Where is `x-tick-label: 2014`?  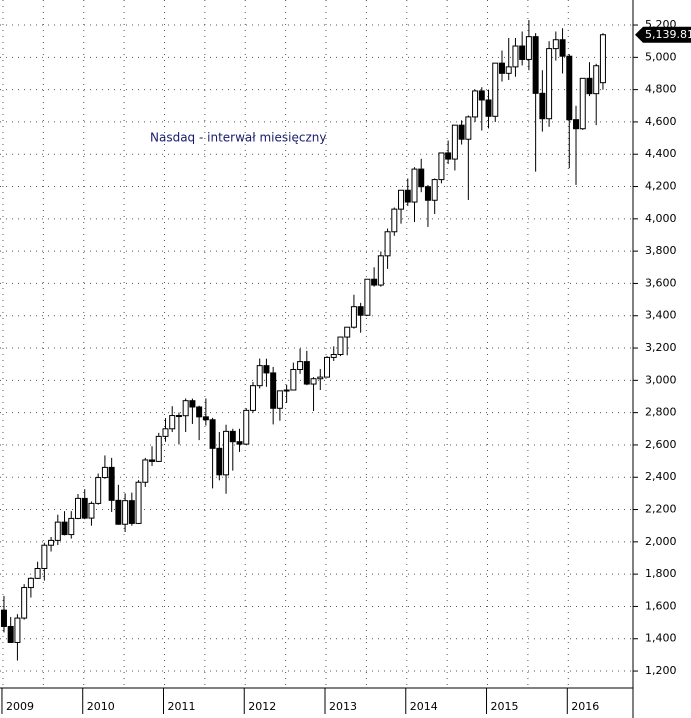
x-tick-label: 2014 is located at coordinates (424, 706).